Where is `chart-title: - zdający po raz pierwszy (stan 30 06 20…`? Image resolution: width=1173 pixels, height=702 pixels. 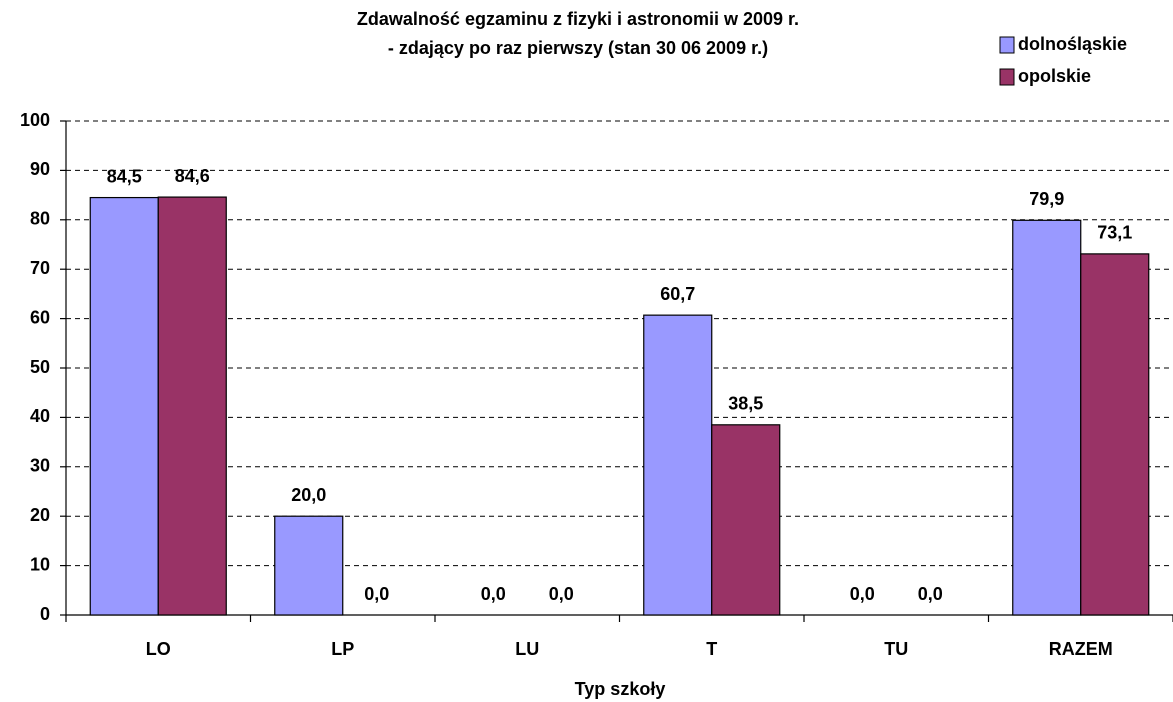
chart-title: - zdający po raz pierwszy (stan 30 06 20… is located at coordinates (578, 48).